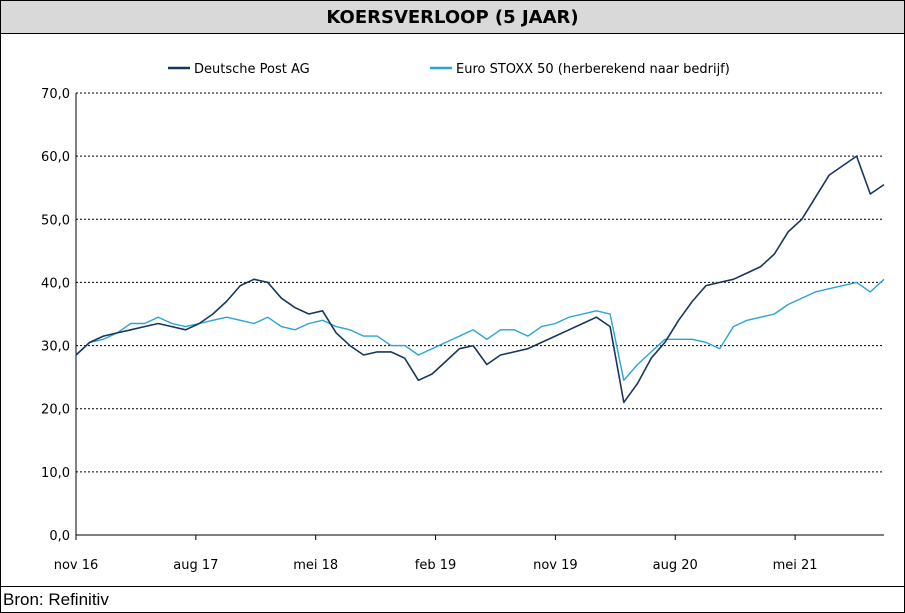  I want to click on y-tick-label: 10,0, so click(55, 473).